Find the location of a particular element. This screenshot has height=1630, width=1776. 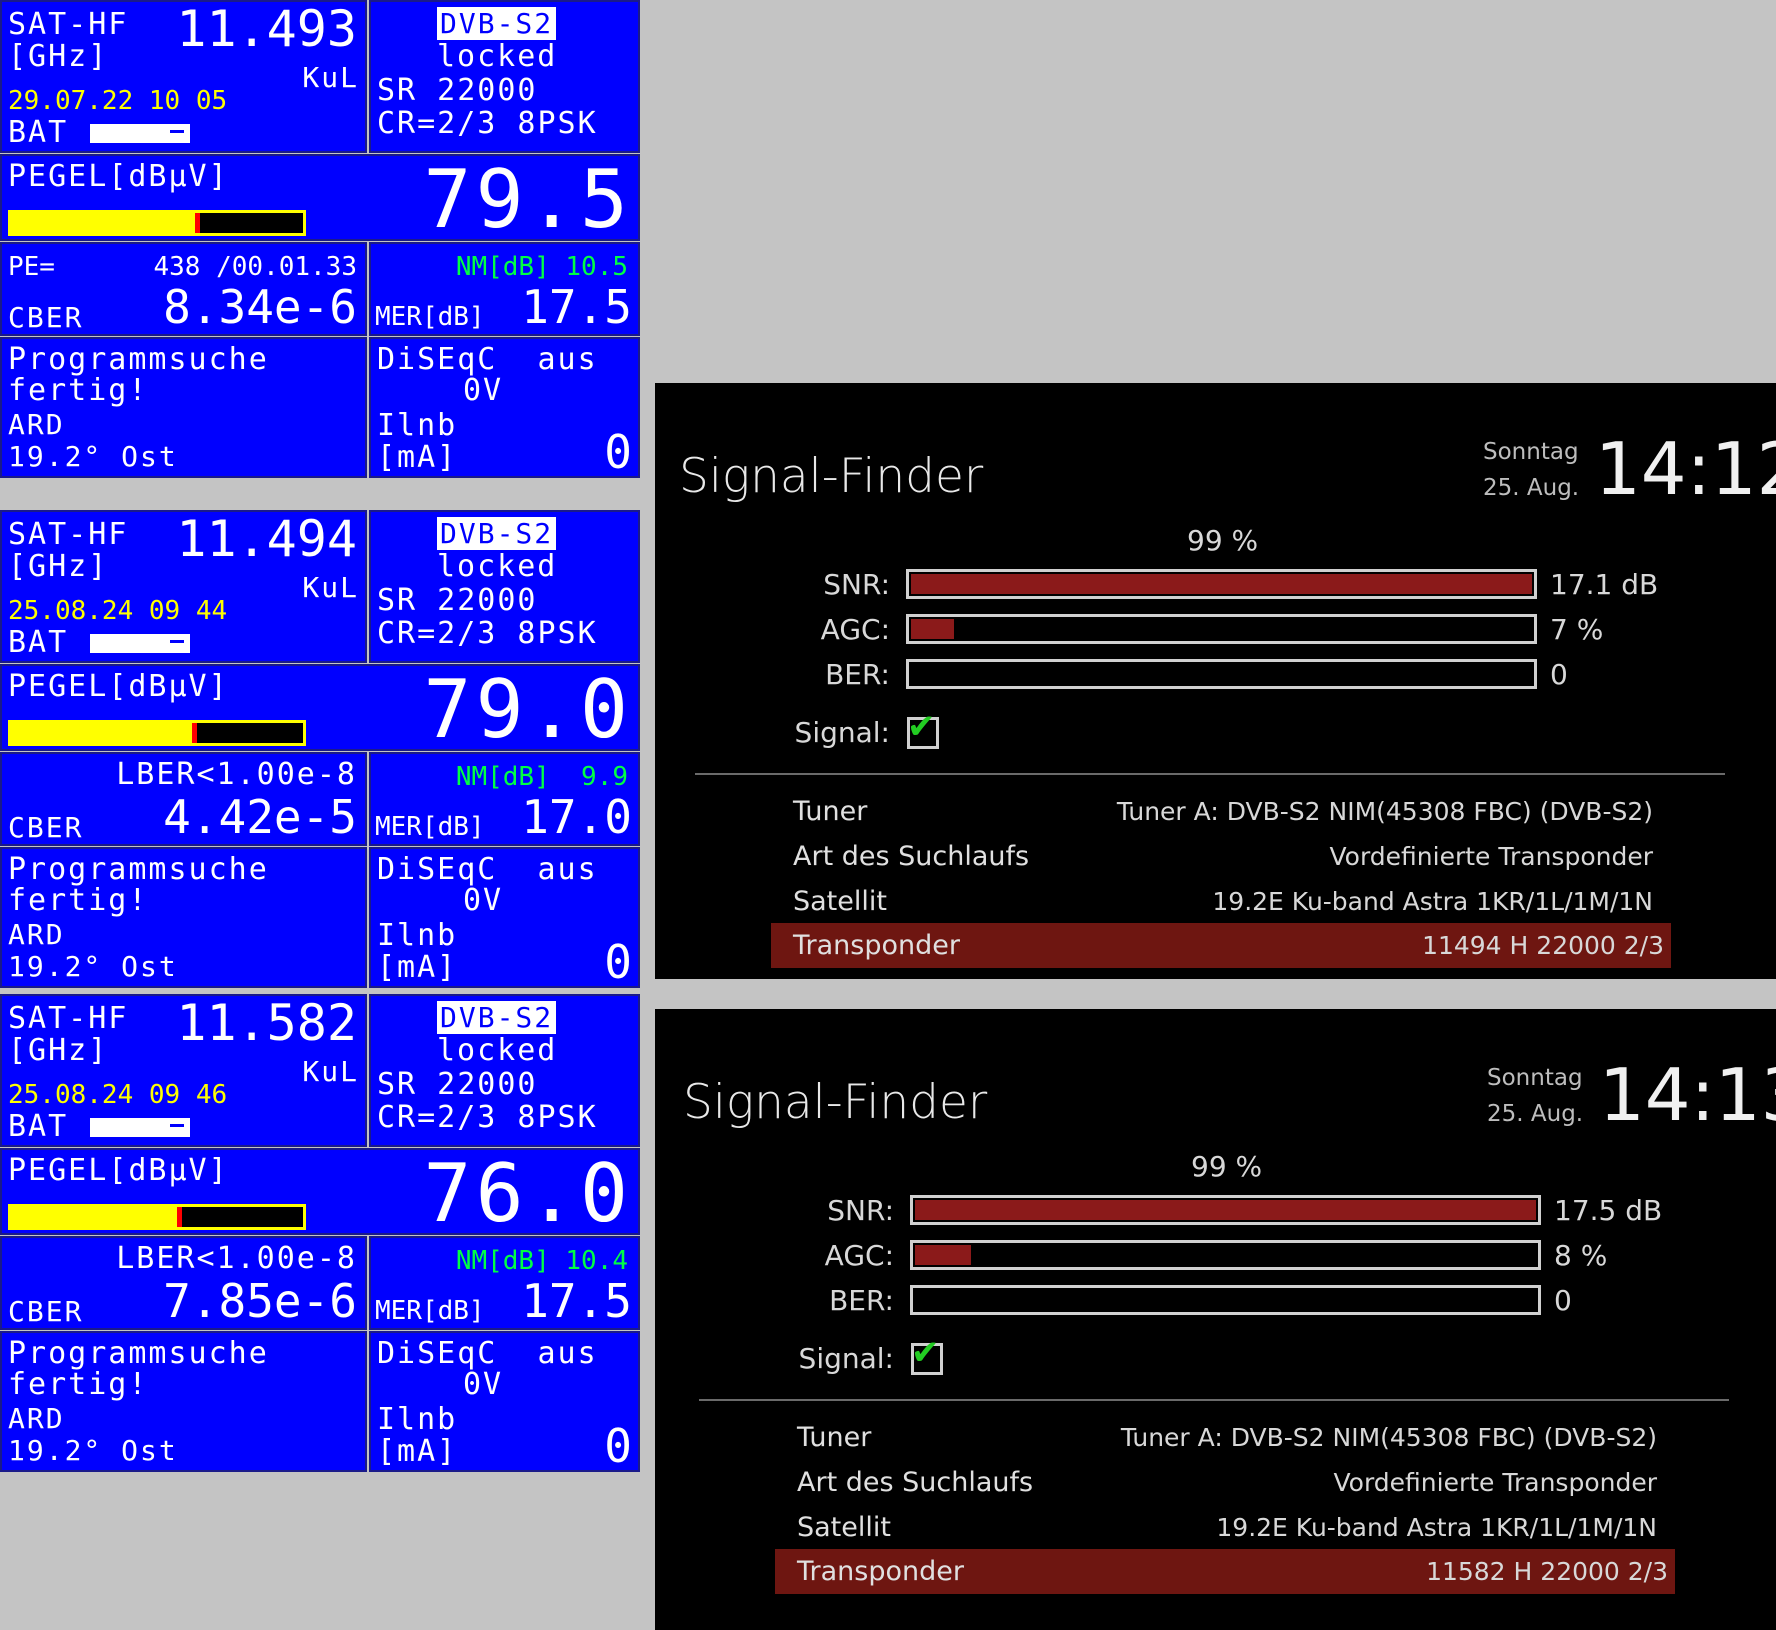

mer-value: 17.0 is located at coordinates (576, 817).